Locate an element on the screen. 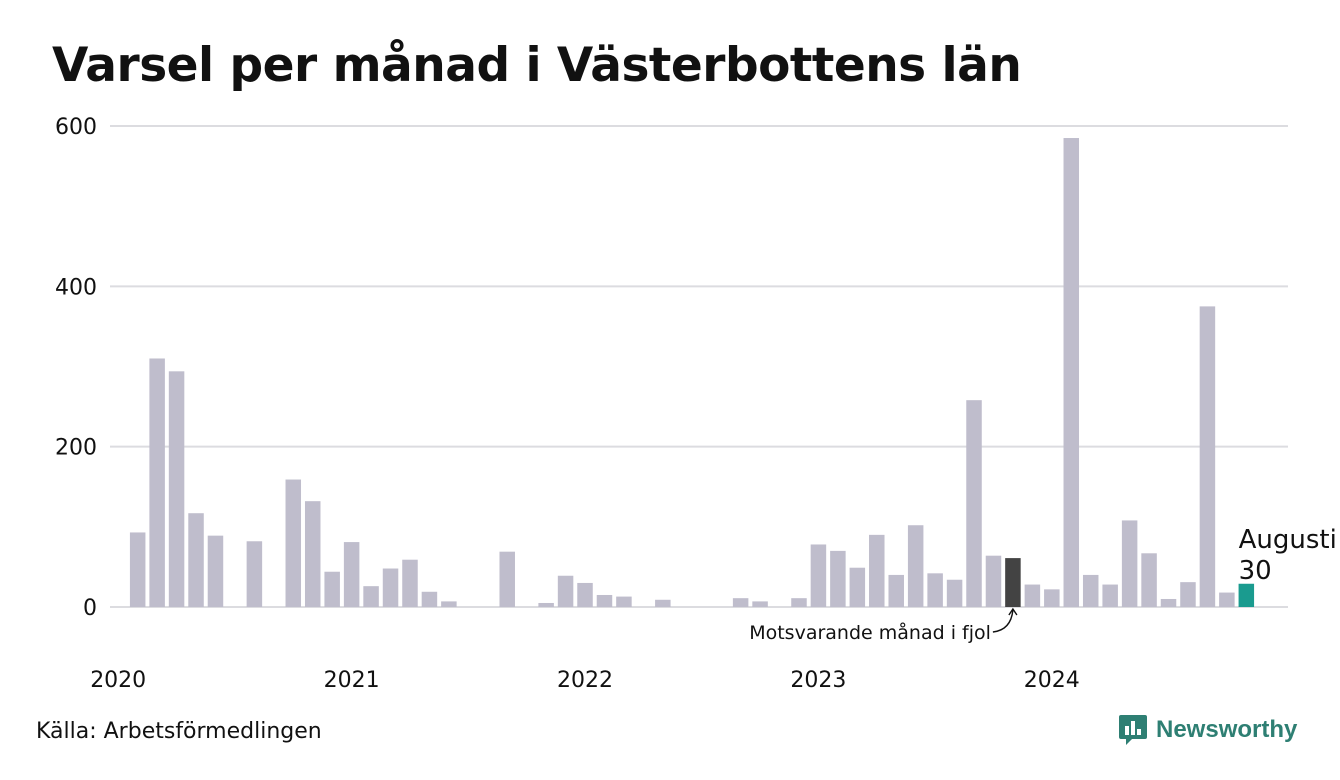 Image resolution: width=1340 pixels, height=780 pixels. previous-year-arrowhead is located at coordinates (1013, 611).